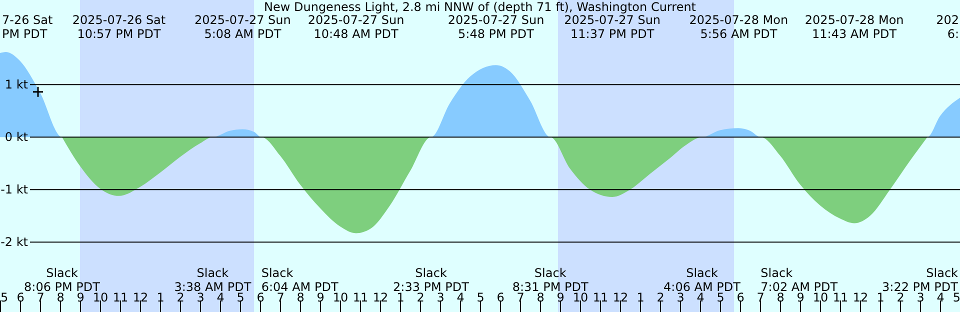 The image size is (960, 312). What do you see at coordinates (119, 27) in the screenshot?
I see `annotation: 2025-07-26 Sat 10:57 PM PDT` at bounding box center [119, 27].